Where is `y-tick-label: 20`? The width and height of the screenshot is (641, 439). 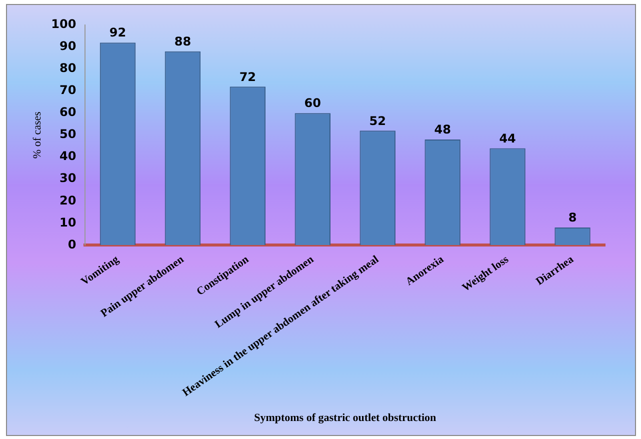
y-tick-label: 20 is located at coordinates (68, 200).